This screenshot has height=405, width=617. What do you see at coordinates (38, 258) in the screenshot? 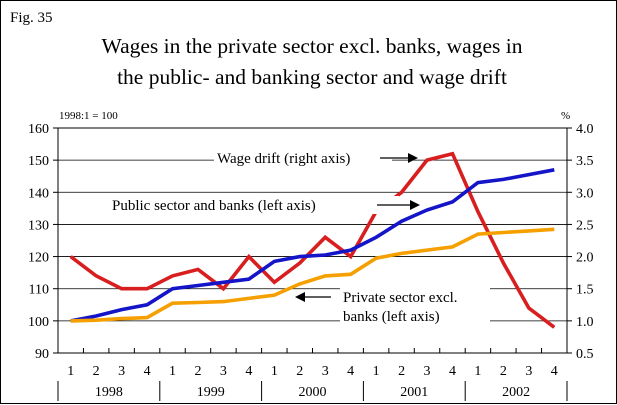
I see `left-tick-label: 120` at bounding box center [38, 258].